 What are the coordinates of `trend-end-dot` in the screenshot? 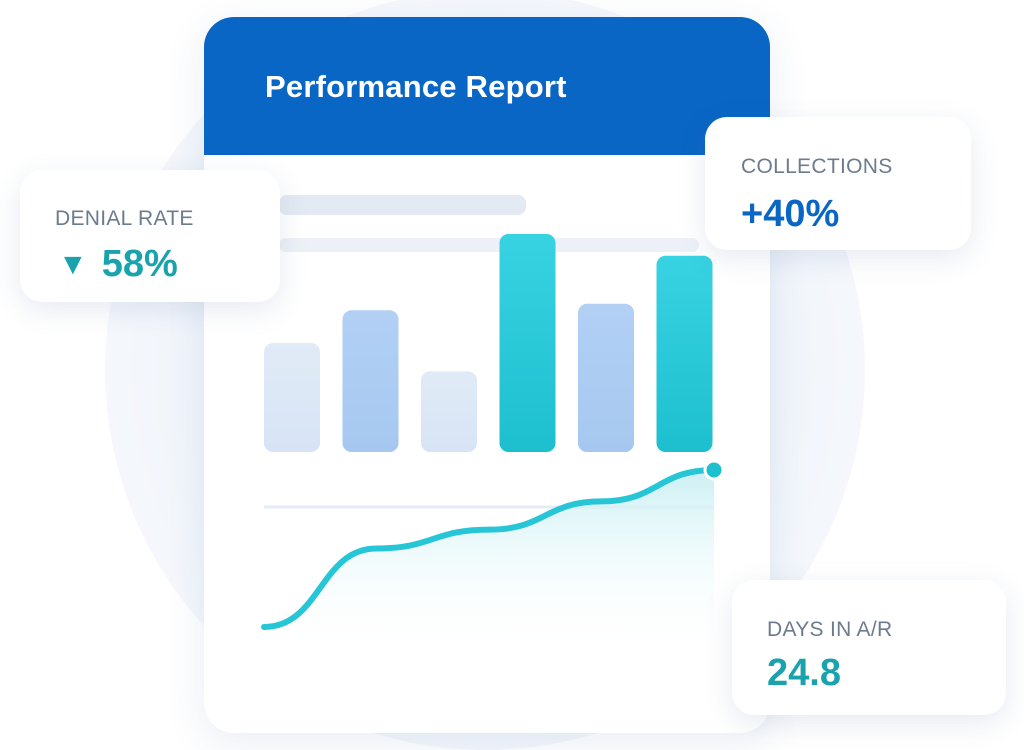 It's located at (714, 470).